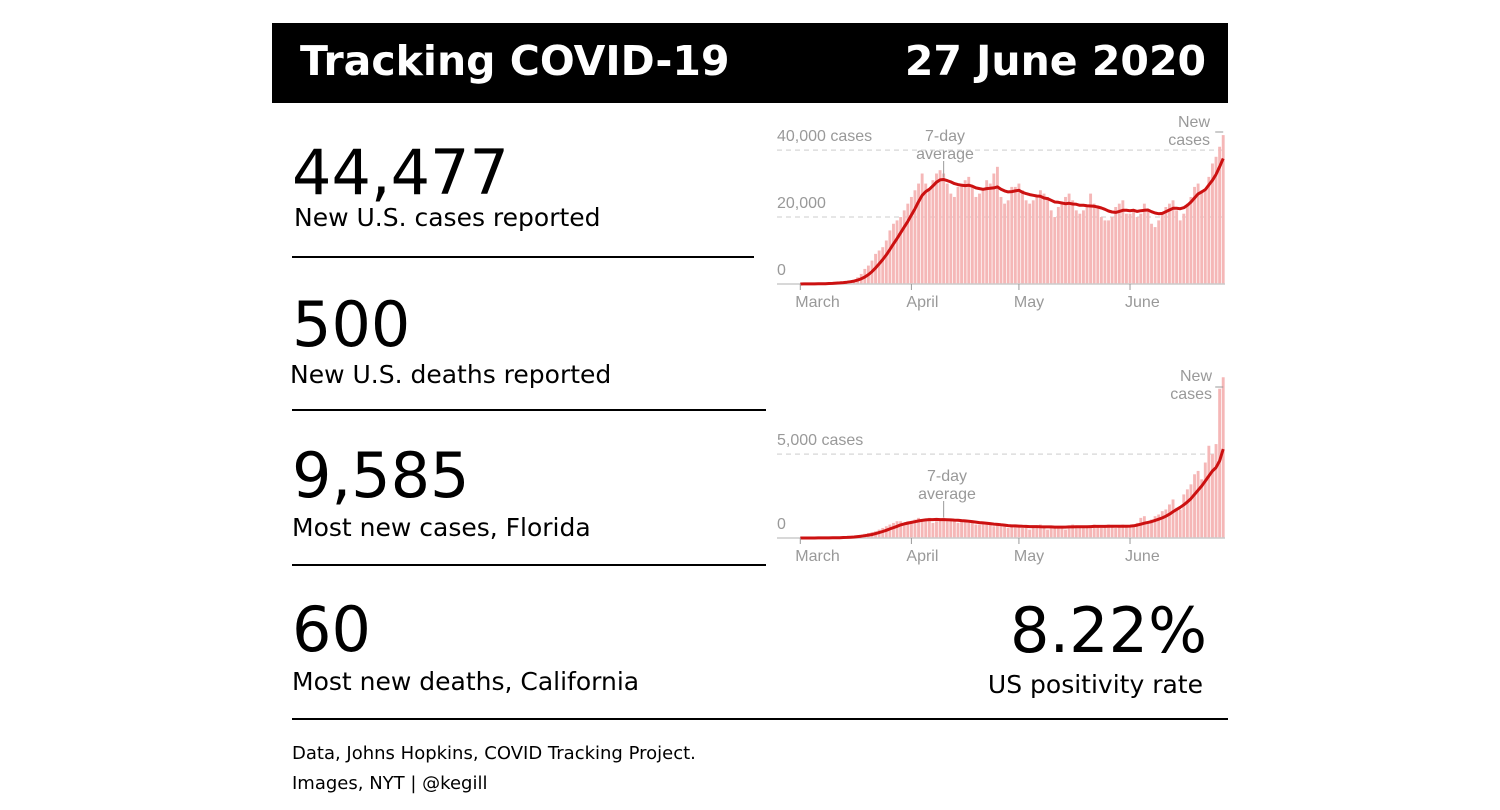 The height and width of the screenshot is (810, 1500). Describe the element at coordinates (820, 440) in the screenshot. I see `y-tick-label: 5,000 cases` at that location.